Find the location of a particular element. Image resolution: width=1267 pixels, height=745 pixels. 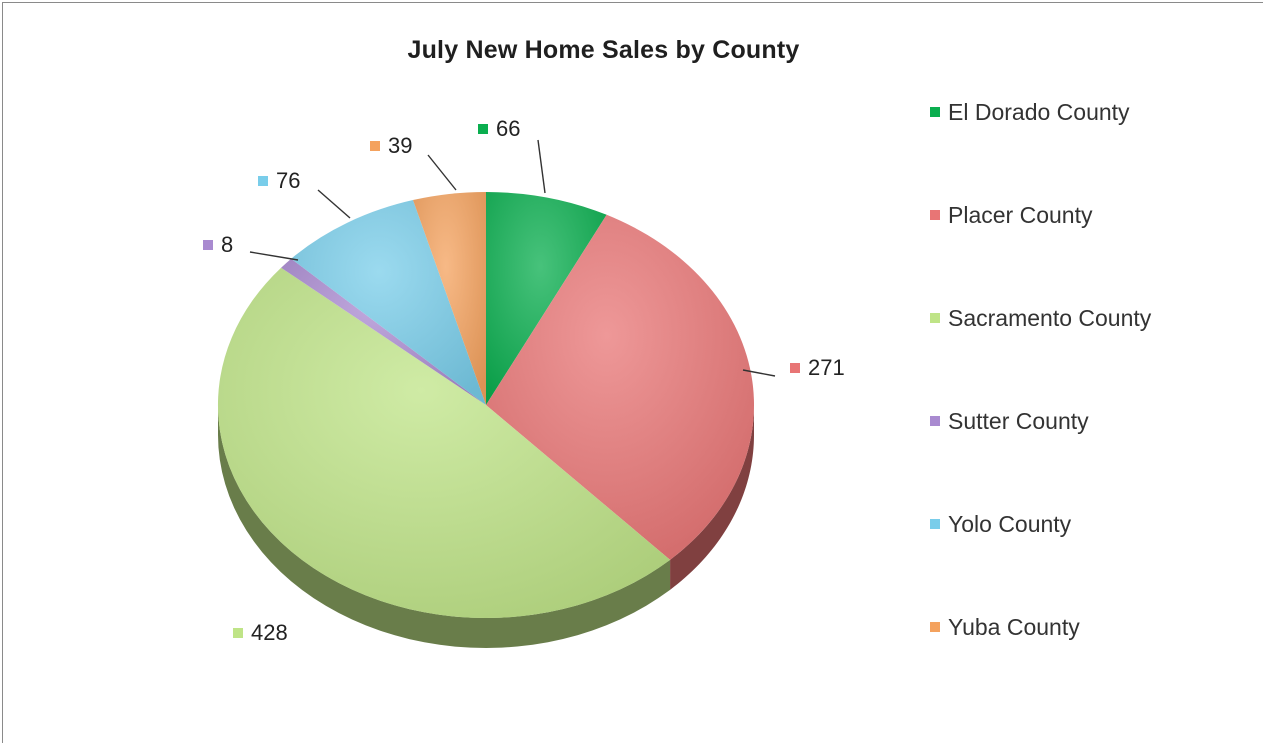

pie-slice-el-dorado-county is located at coordinates (546, 298).